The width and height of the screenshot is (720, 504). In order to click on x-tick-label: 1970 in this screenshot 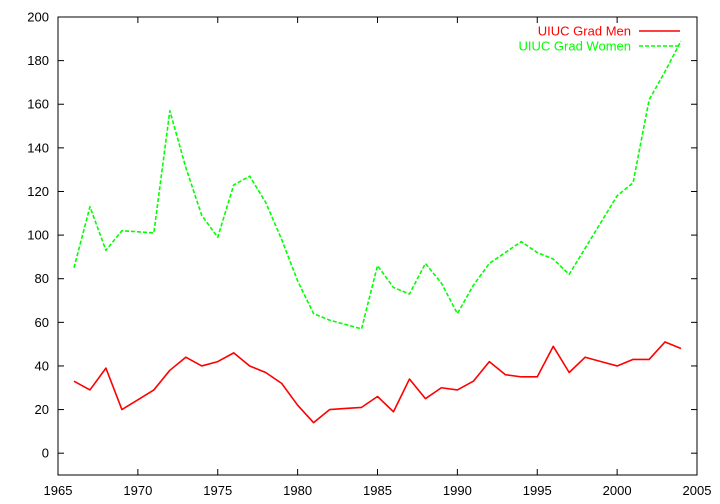, I will do `click(137, 490)`.